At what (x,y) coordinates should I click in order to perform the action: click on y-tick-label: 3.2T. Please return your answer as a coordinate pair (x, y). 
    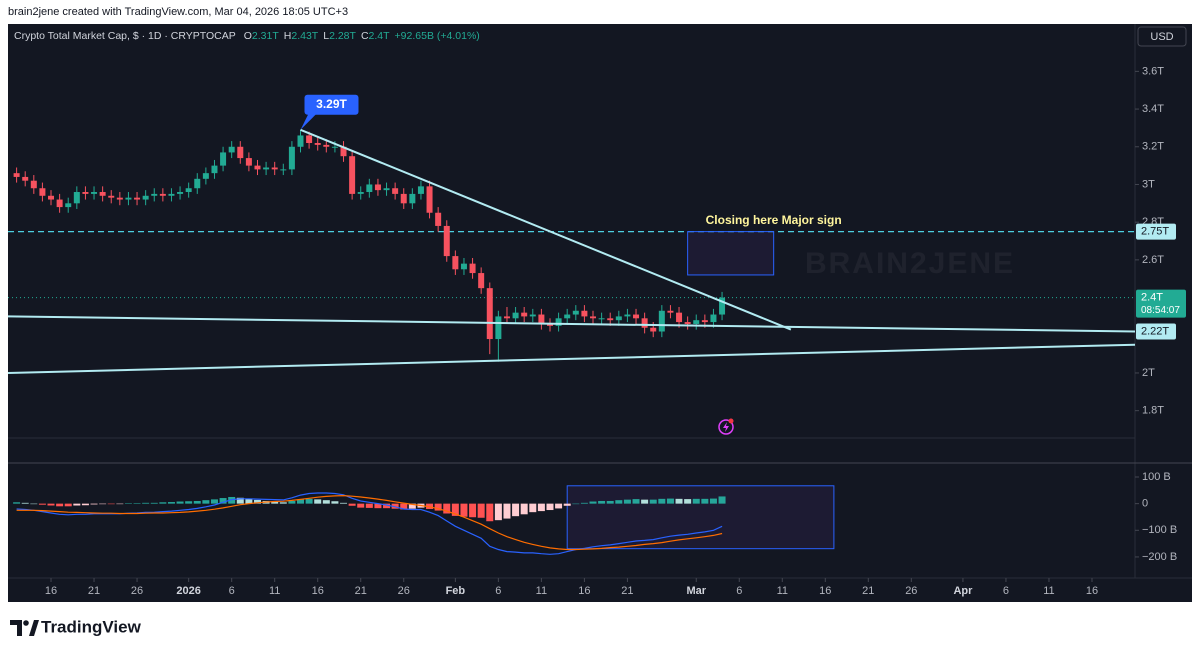
    Looking at the image, I should click on (1153, 147).